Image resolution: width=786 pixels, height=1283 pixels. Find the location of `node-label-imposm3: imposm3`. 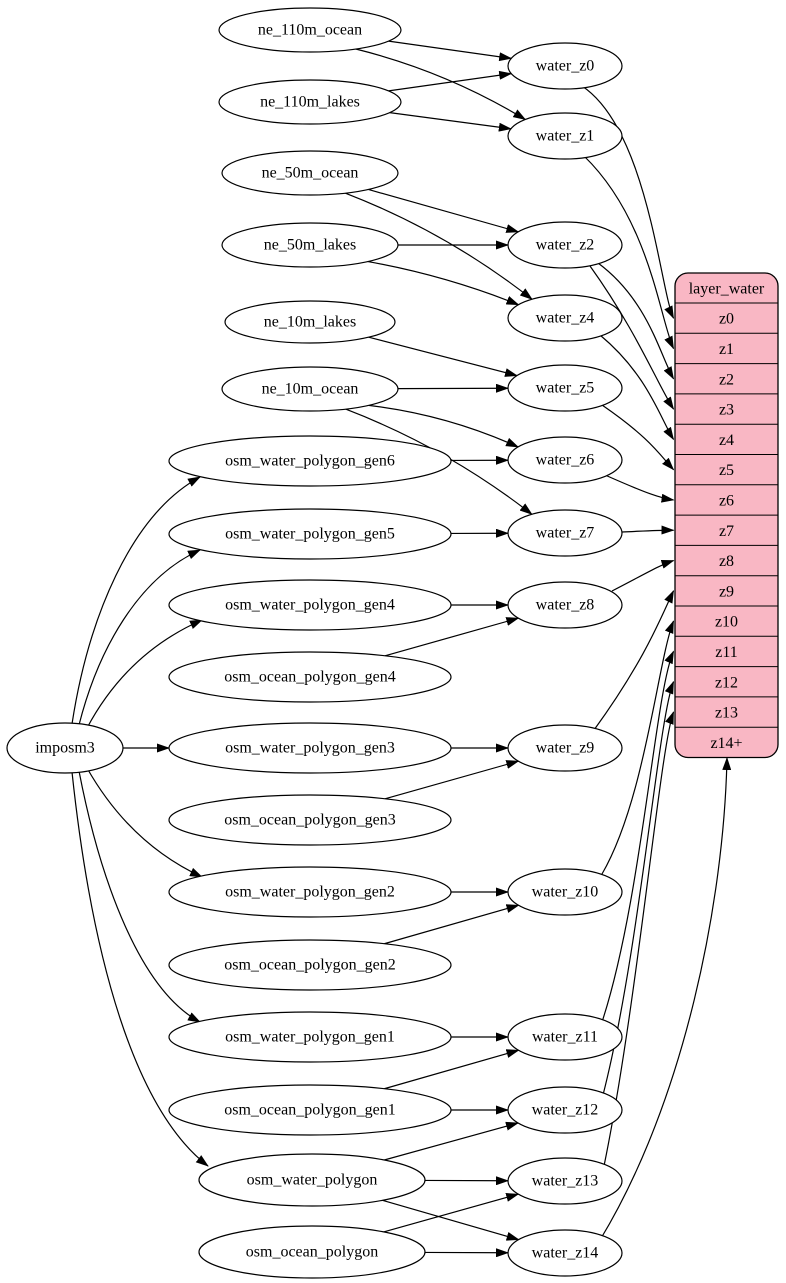

node-label-imposm3: imposm3 is located at coordinates (65, 748).